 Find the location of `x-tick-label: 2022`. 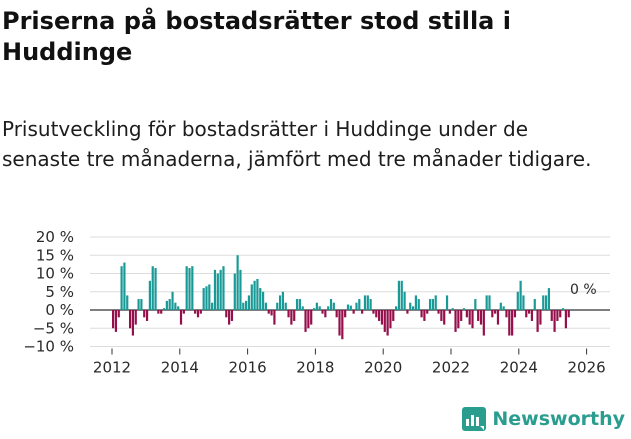

x-tick-label: 2022 is located at coordinates (451, 368).